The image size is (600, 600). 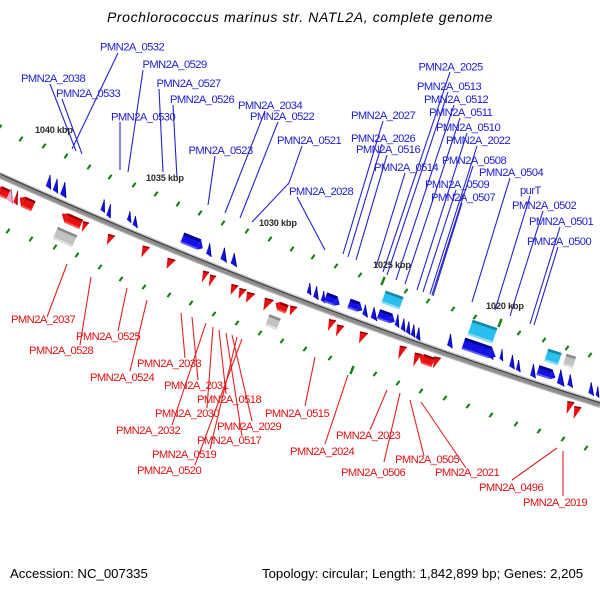 I want to click on svg-text: PMN2A_0533, so click(x=88, y=94).